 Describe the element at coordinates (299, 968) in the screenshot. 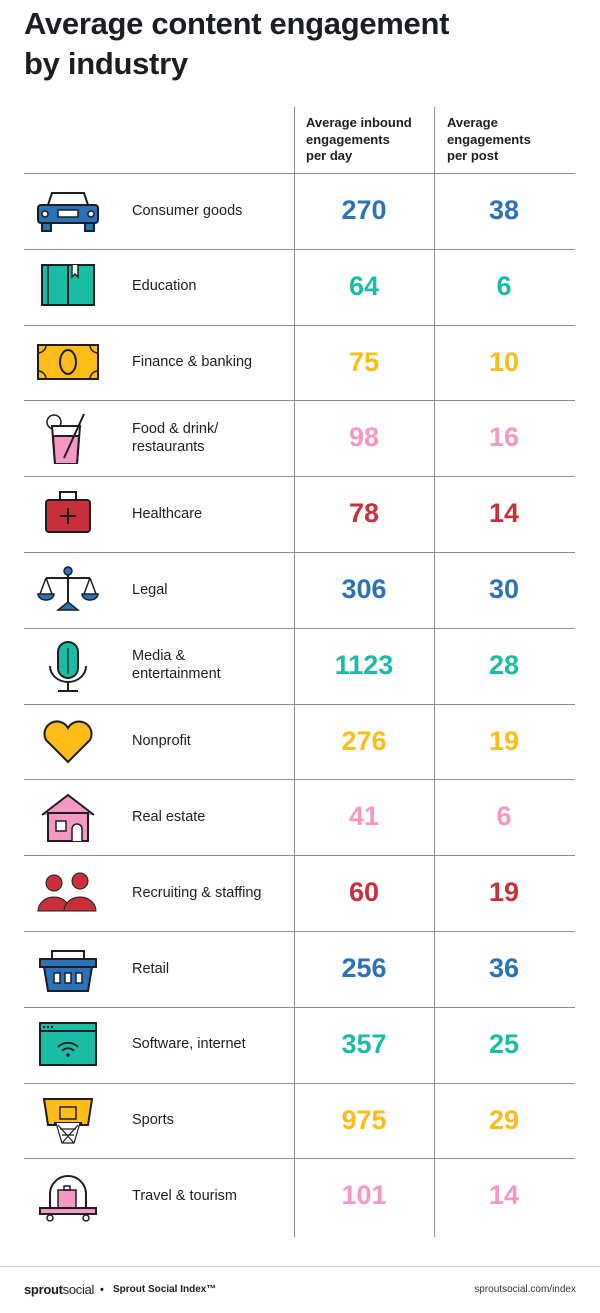

I see `table-row: Retail 256 36` at that location.